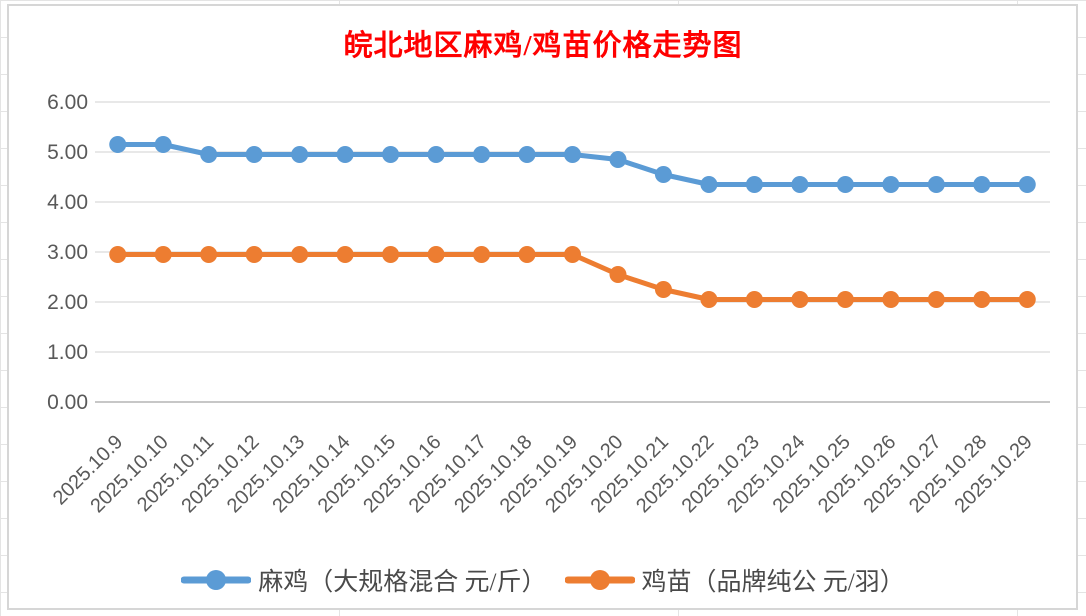  I want to click on legend-item-machicken: 麻鸡（大规格混合 元/斤）, so click(364, 580).